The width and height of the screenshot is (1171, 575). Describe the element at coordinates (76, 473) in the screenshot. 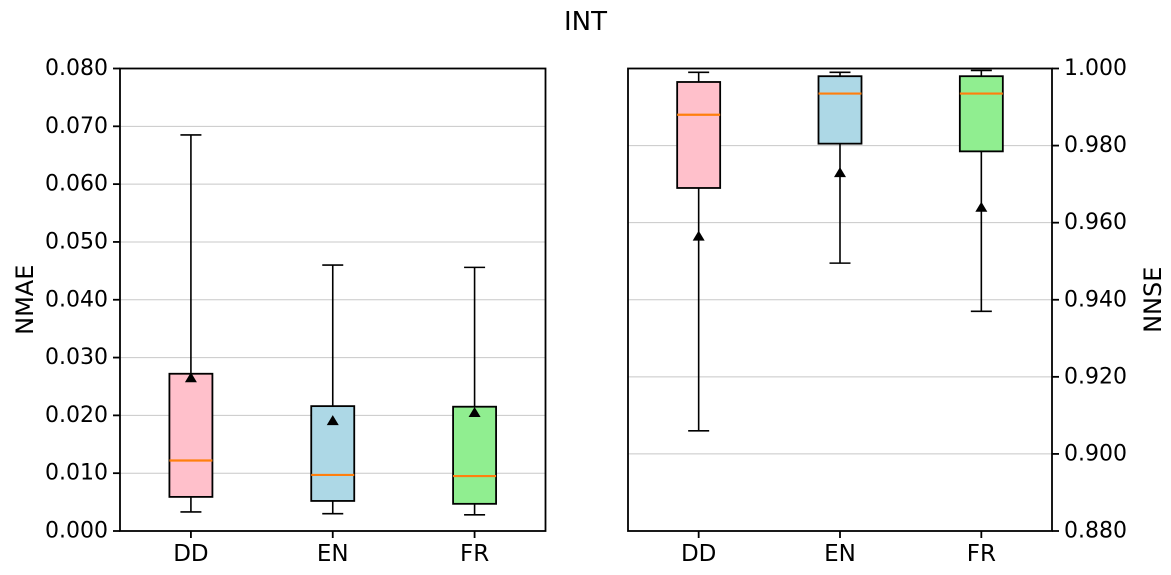

I see `y-tick-label: 0.010` at that location.